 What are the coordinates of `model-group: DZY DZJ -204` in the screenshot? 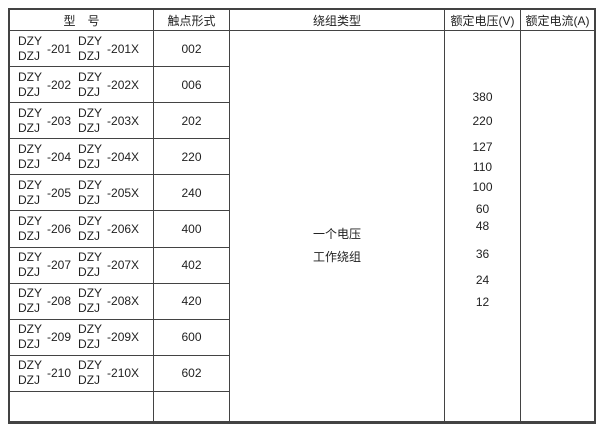 It's located at (44, 157).